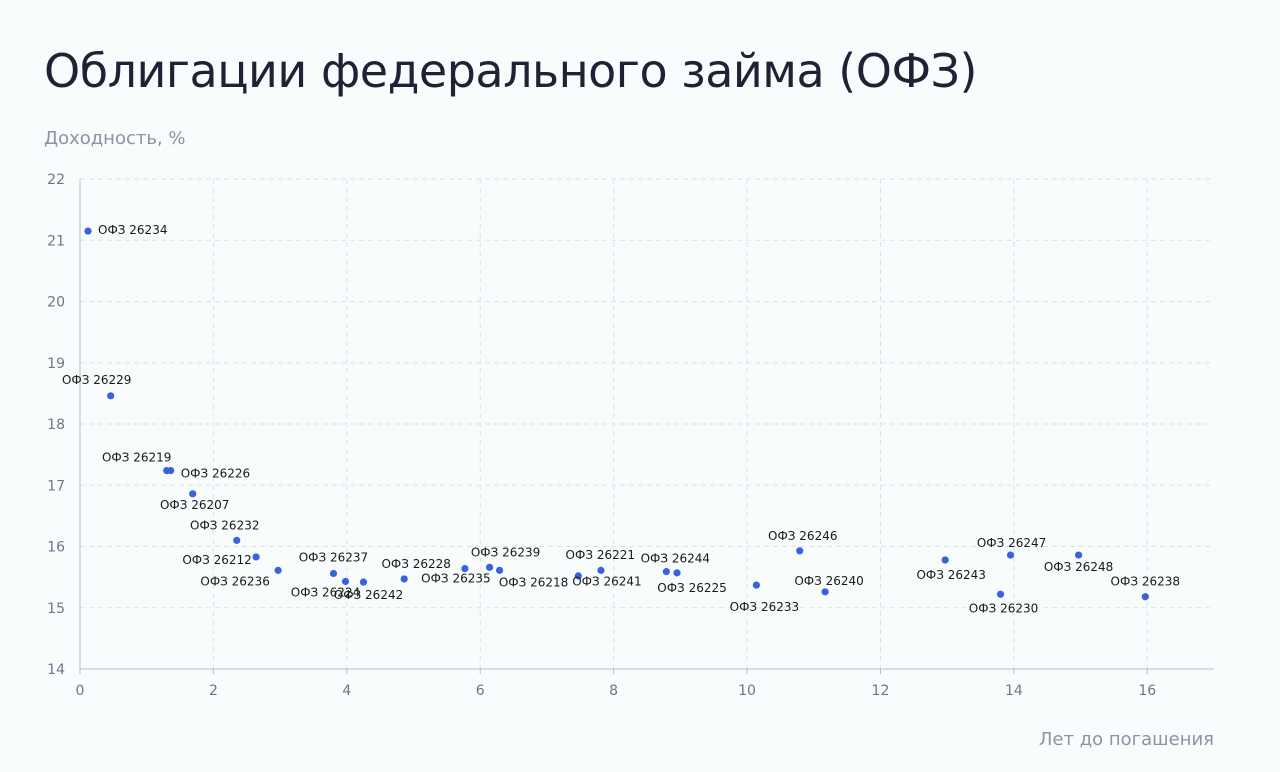  I want to click on point-label: ОФЗ 26233, so click(764, 607).